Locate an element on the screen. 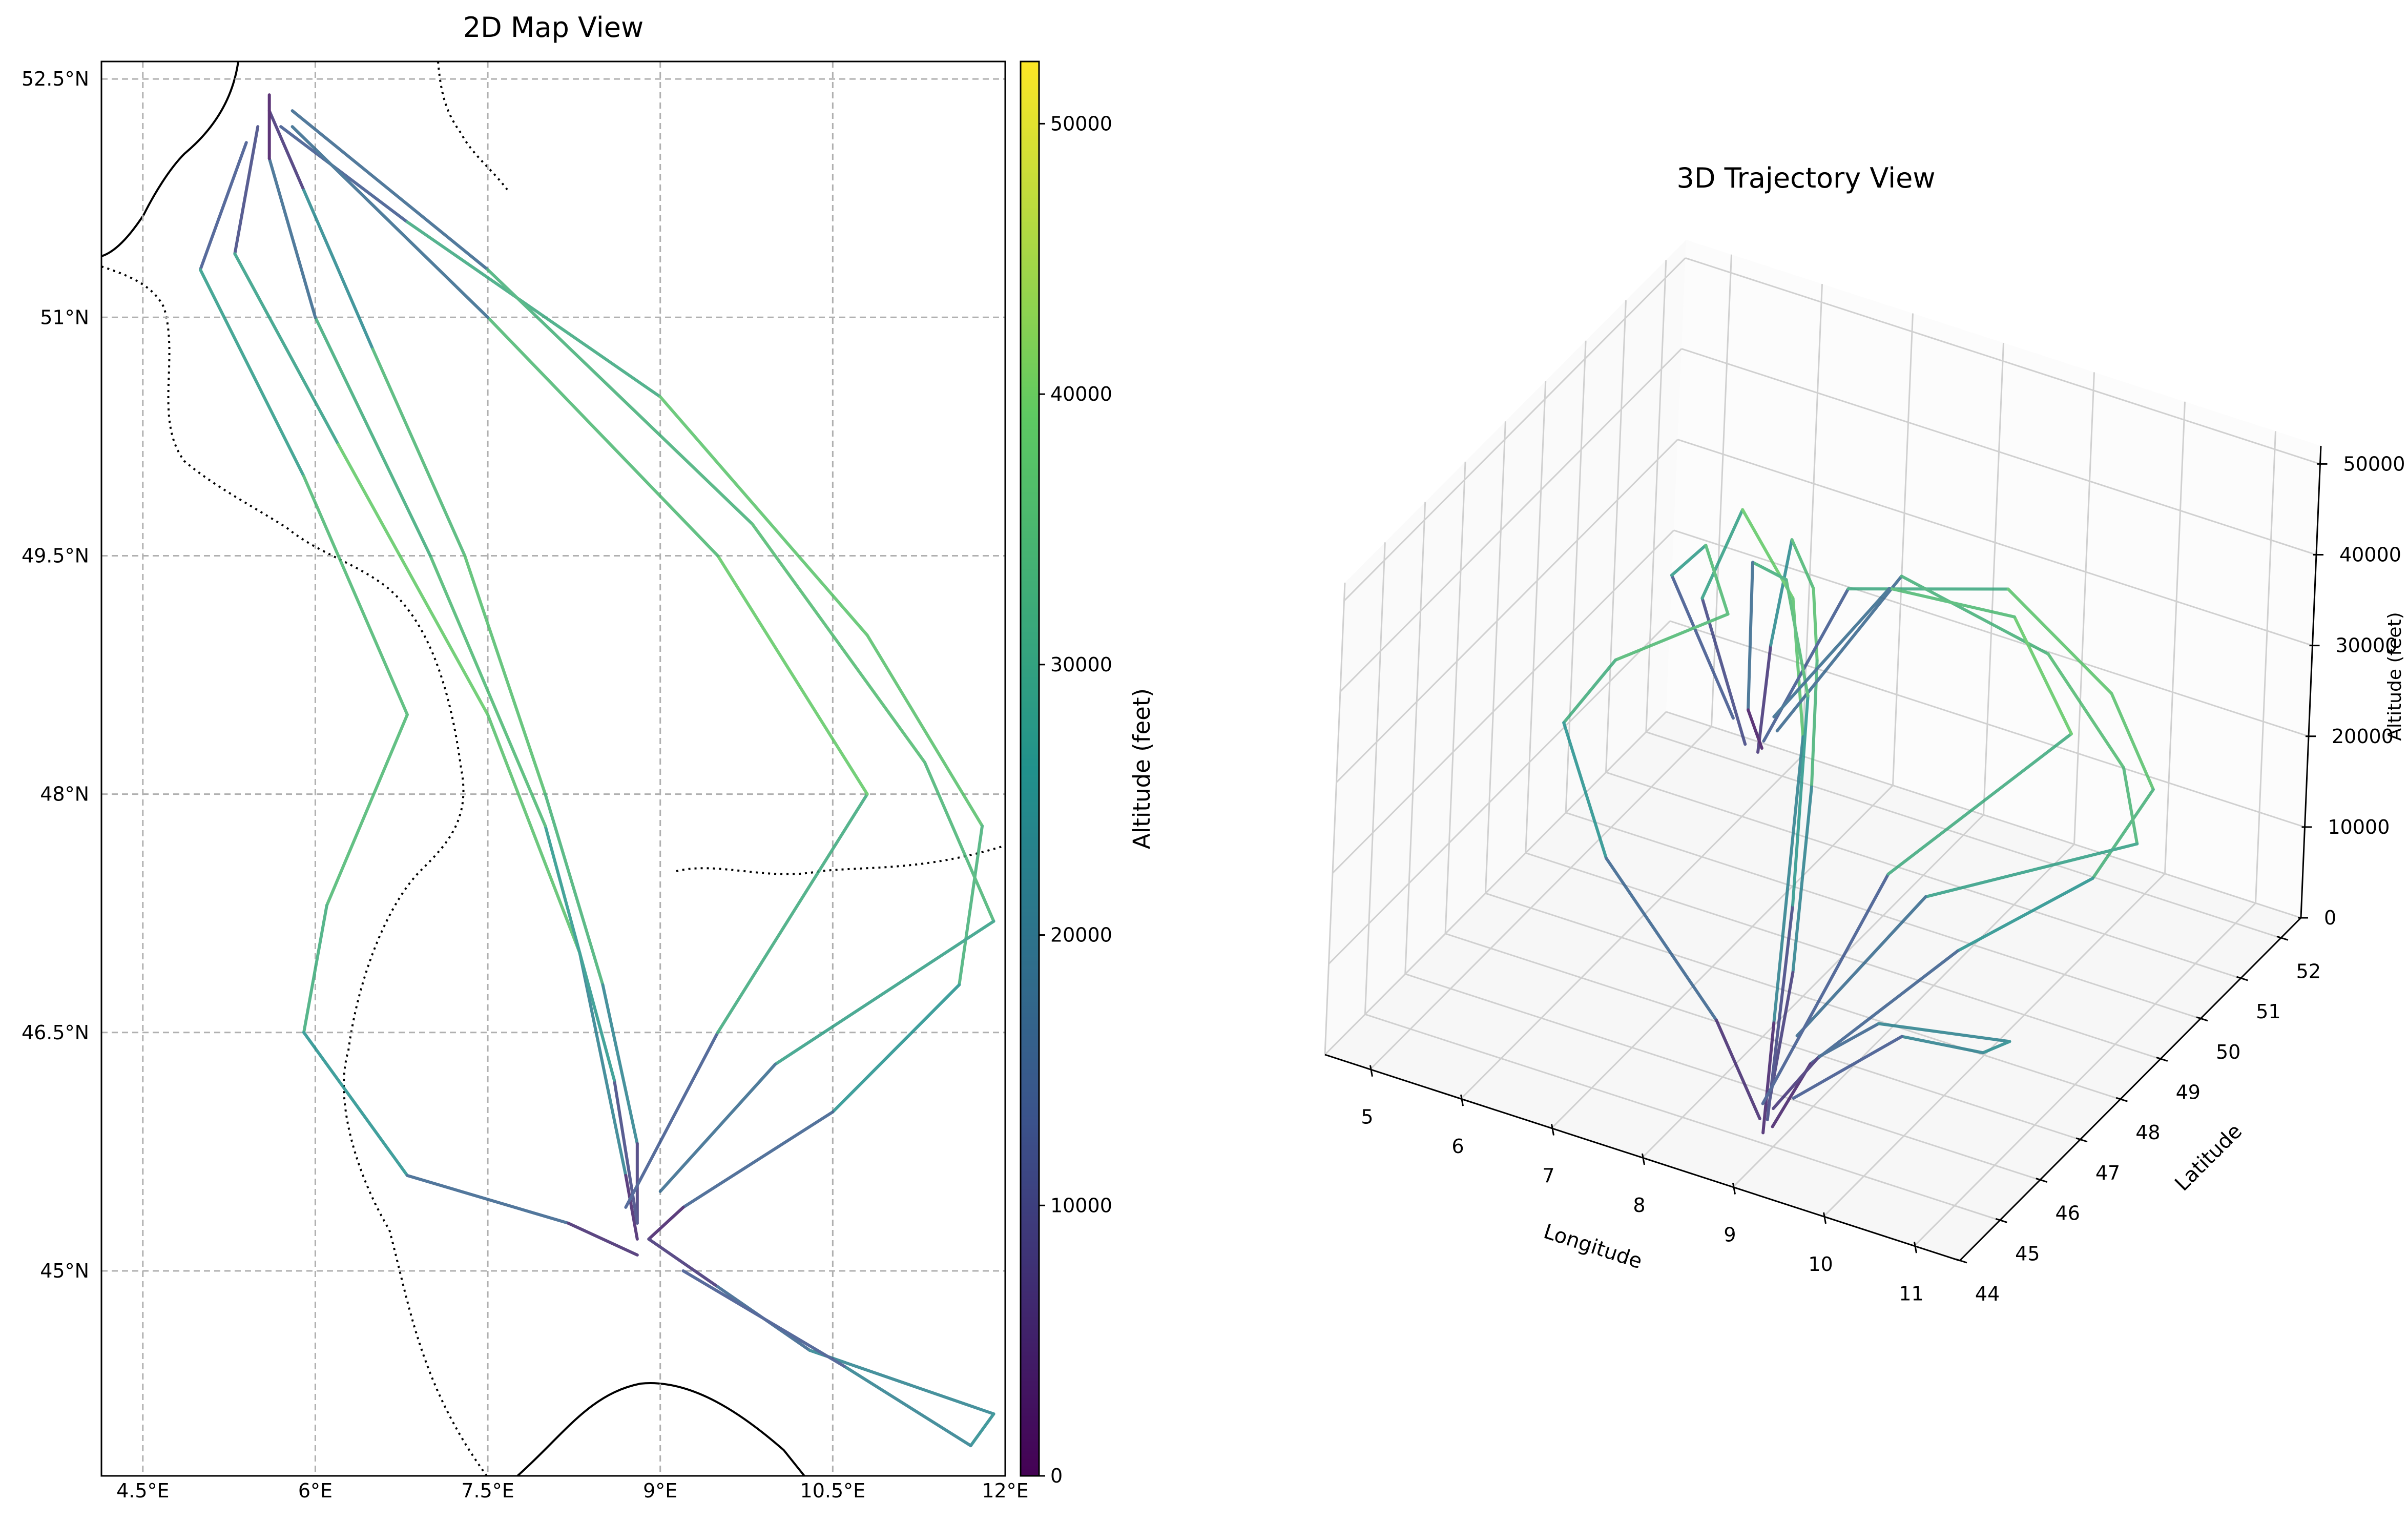  y-tick-label: 48 is located at coordinates (2148, 1133).